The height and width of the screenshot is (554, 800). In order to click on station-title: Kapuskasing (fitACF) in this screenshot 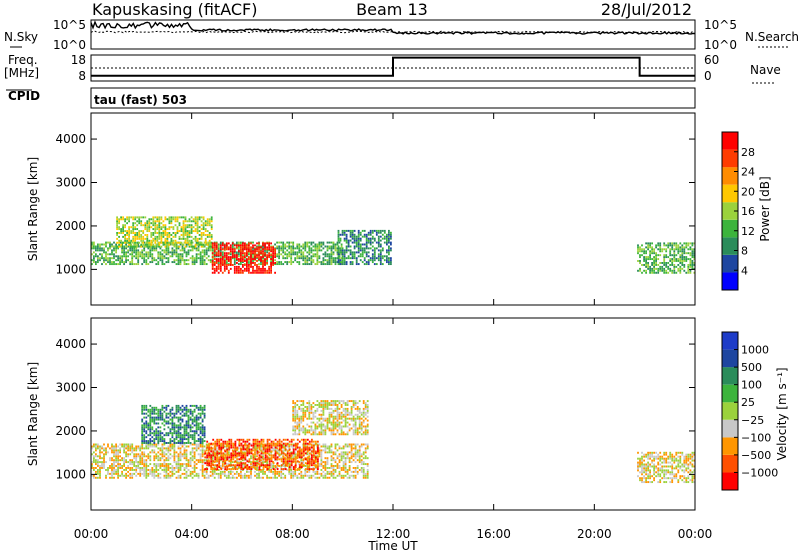, I will do `click(174, 9)`.